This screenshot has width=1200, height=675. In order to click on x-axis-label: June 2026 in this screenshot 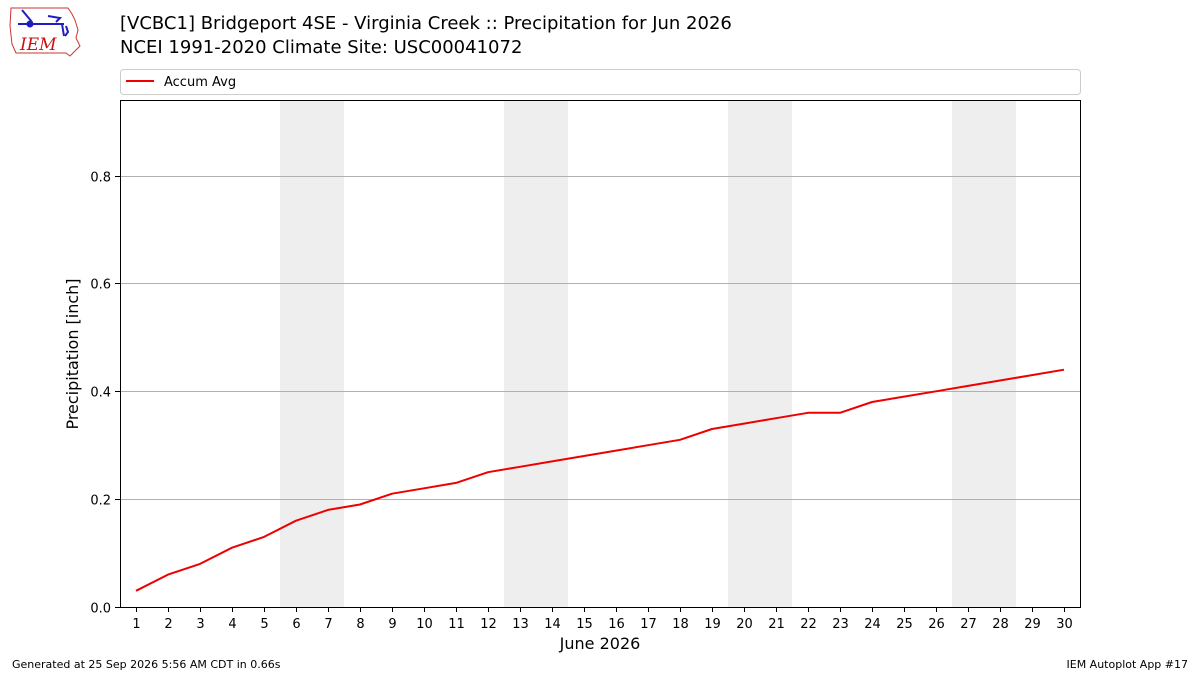, I will do `click(600, 643)`.